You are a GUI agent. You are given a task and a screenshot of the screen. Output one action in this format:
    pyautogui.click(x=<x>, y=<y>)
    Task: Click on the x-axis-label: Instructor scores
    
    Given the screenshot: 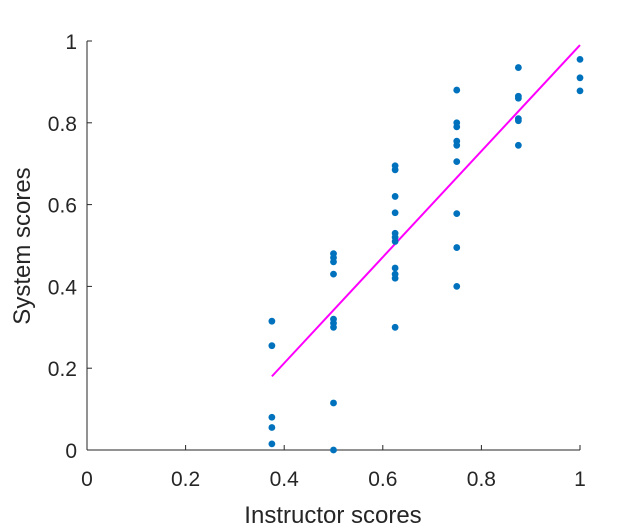 What is the action you would take?
    pyautogui.click(x=332, y=515)
    